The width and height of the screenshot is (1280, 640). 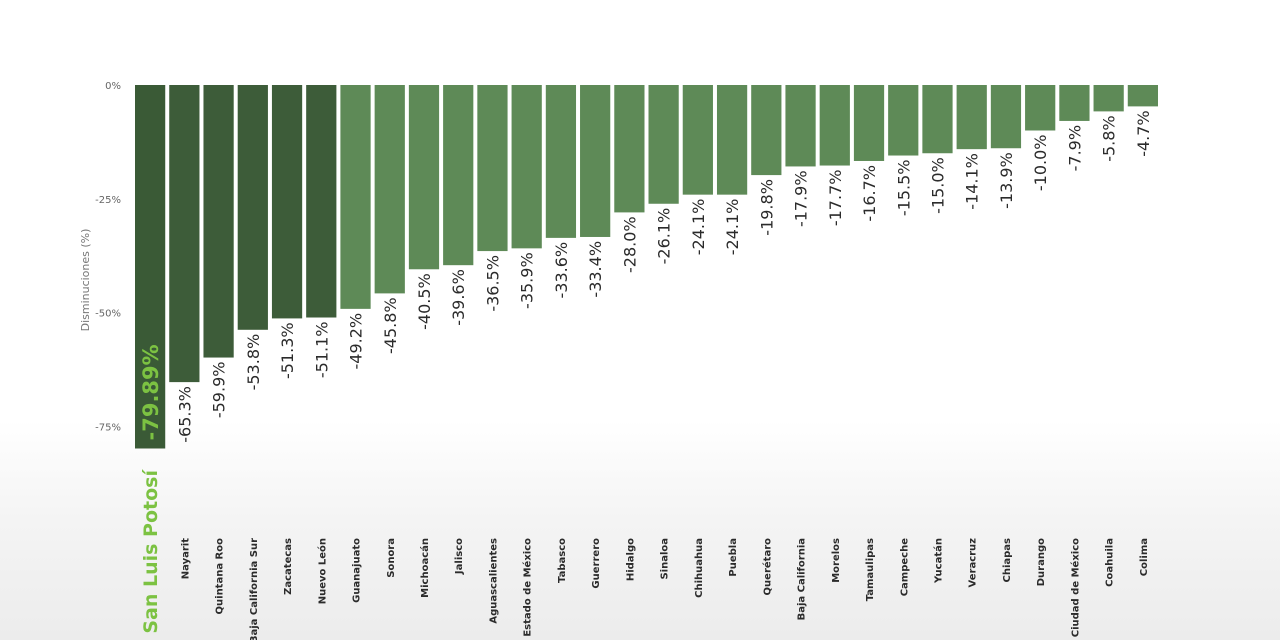 What do you see at coordinates (108, 427) in the screenshot?
I see `y-tick-label: -75%` at bounding box center [108, 427].